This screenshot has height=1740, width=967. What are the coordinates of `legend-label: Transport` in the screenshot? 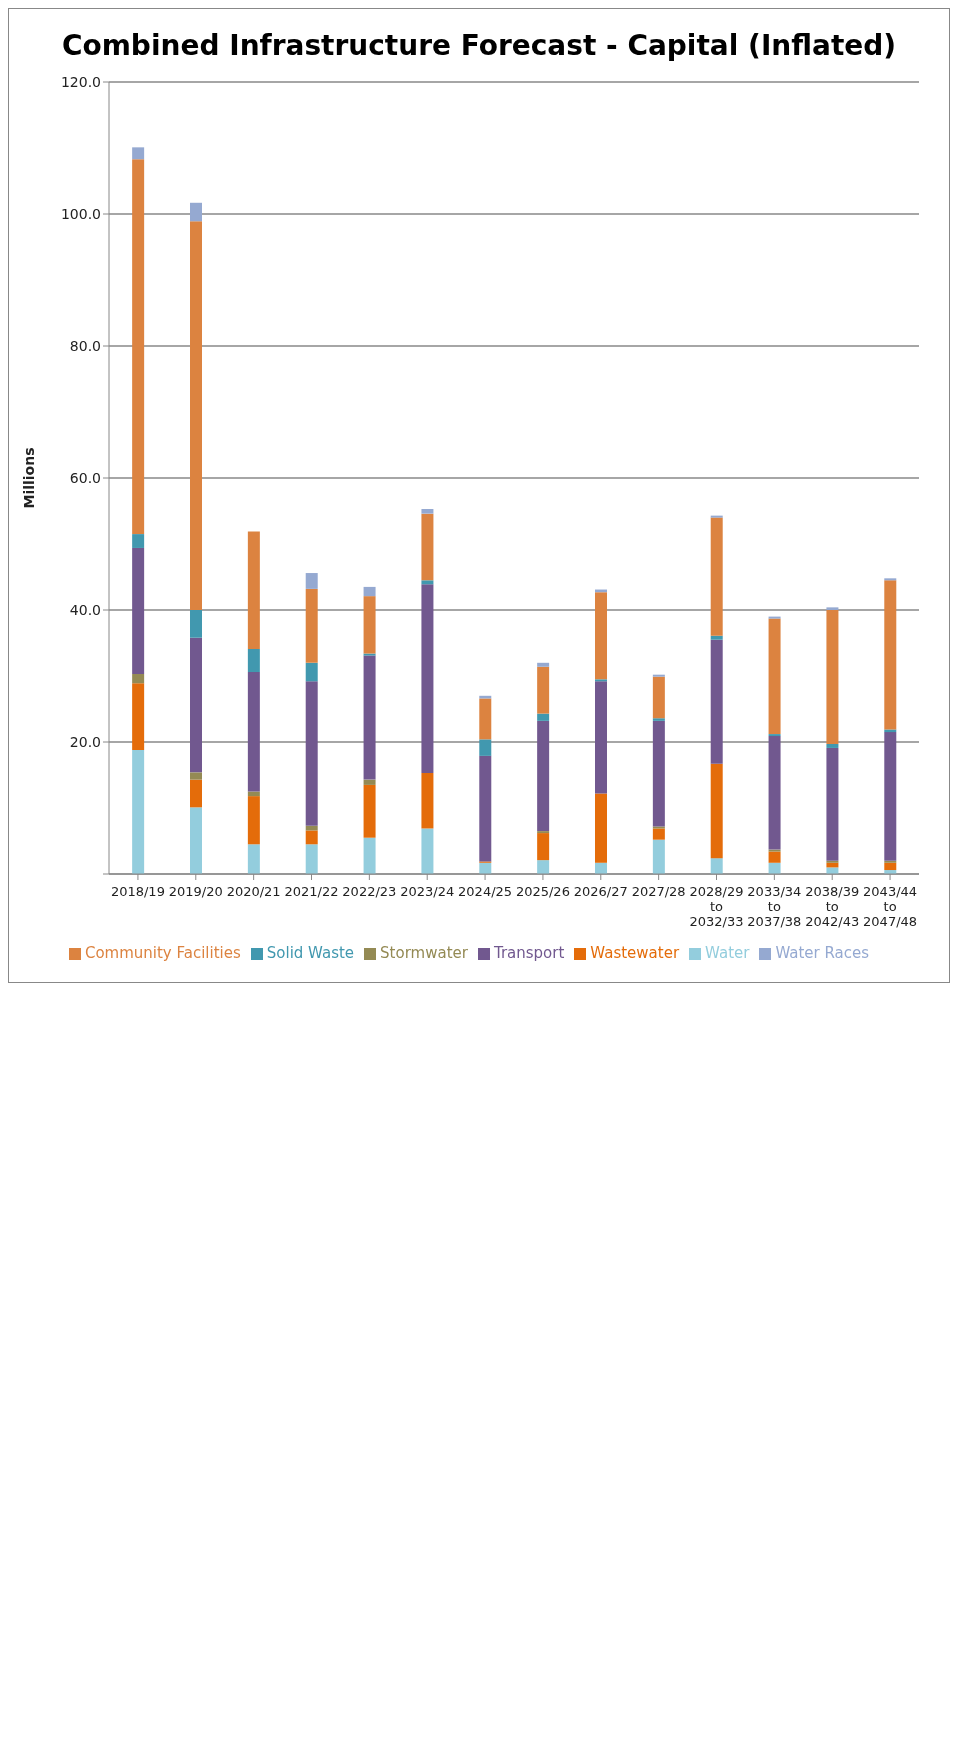 It's located at (529, 953).